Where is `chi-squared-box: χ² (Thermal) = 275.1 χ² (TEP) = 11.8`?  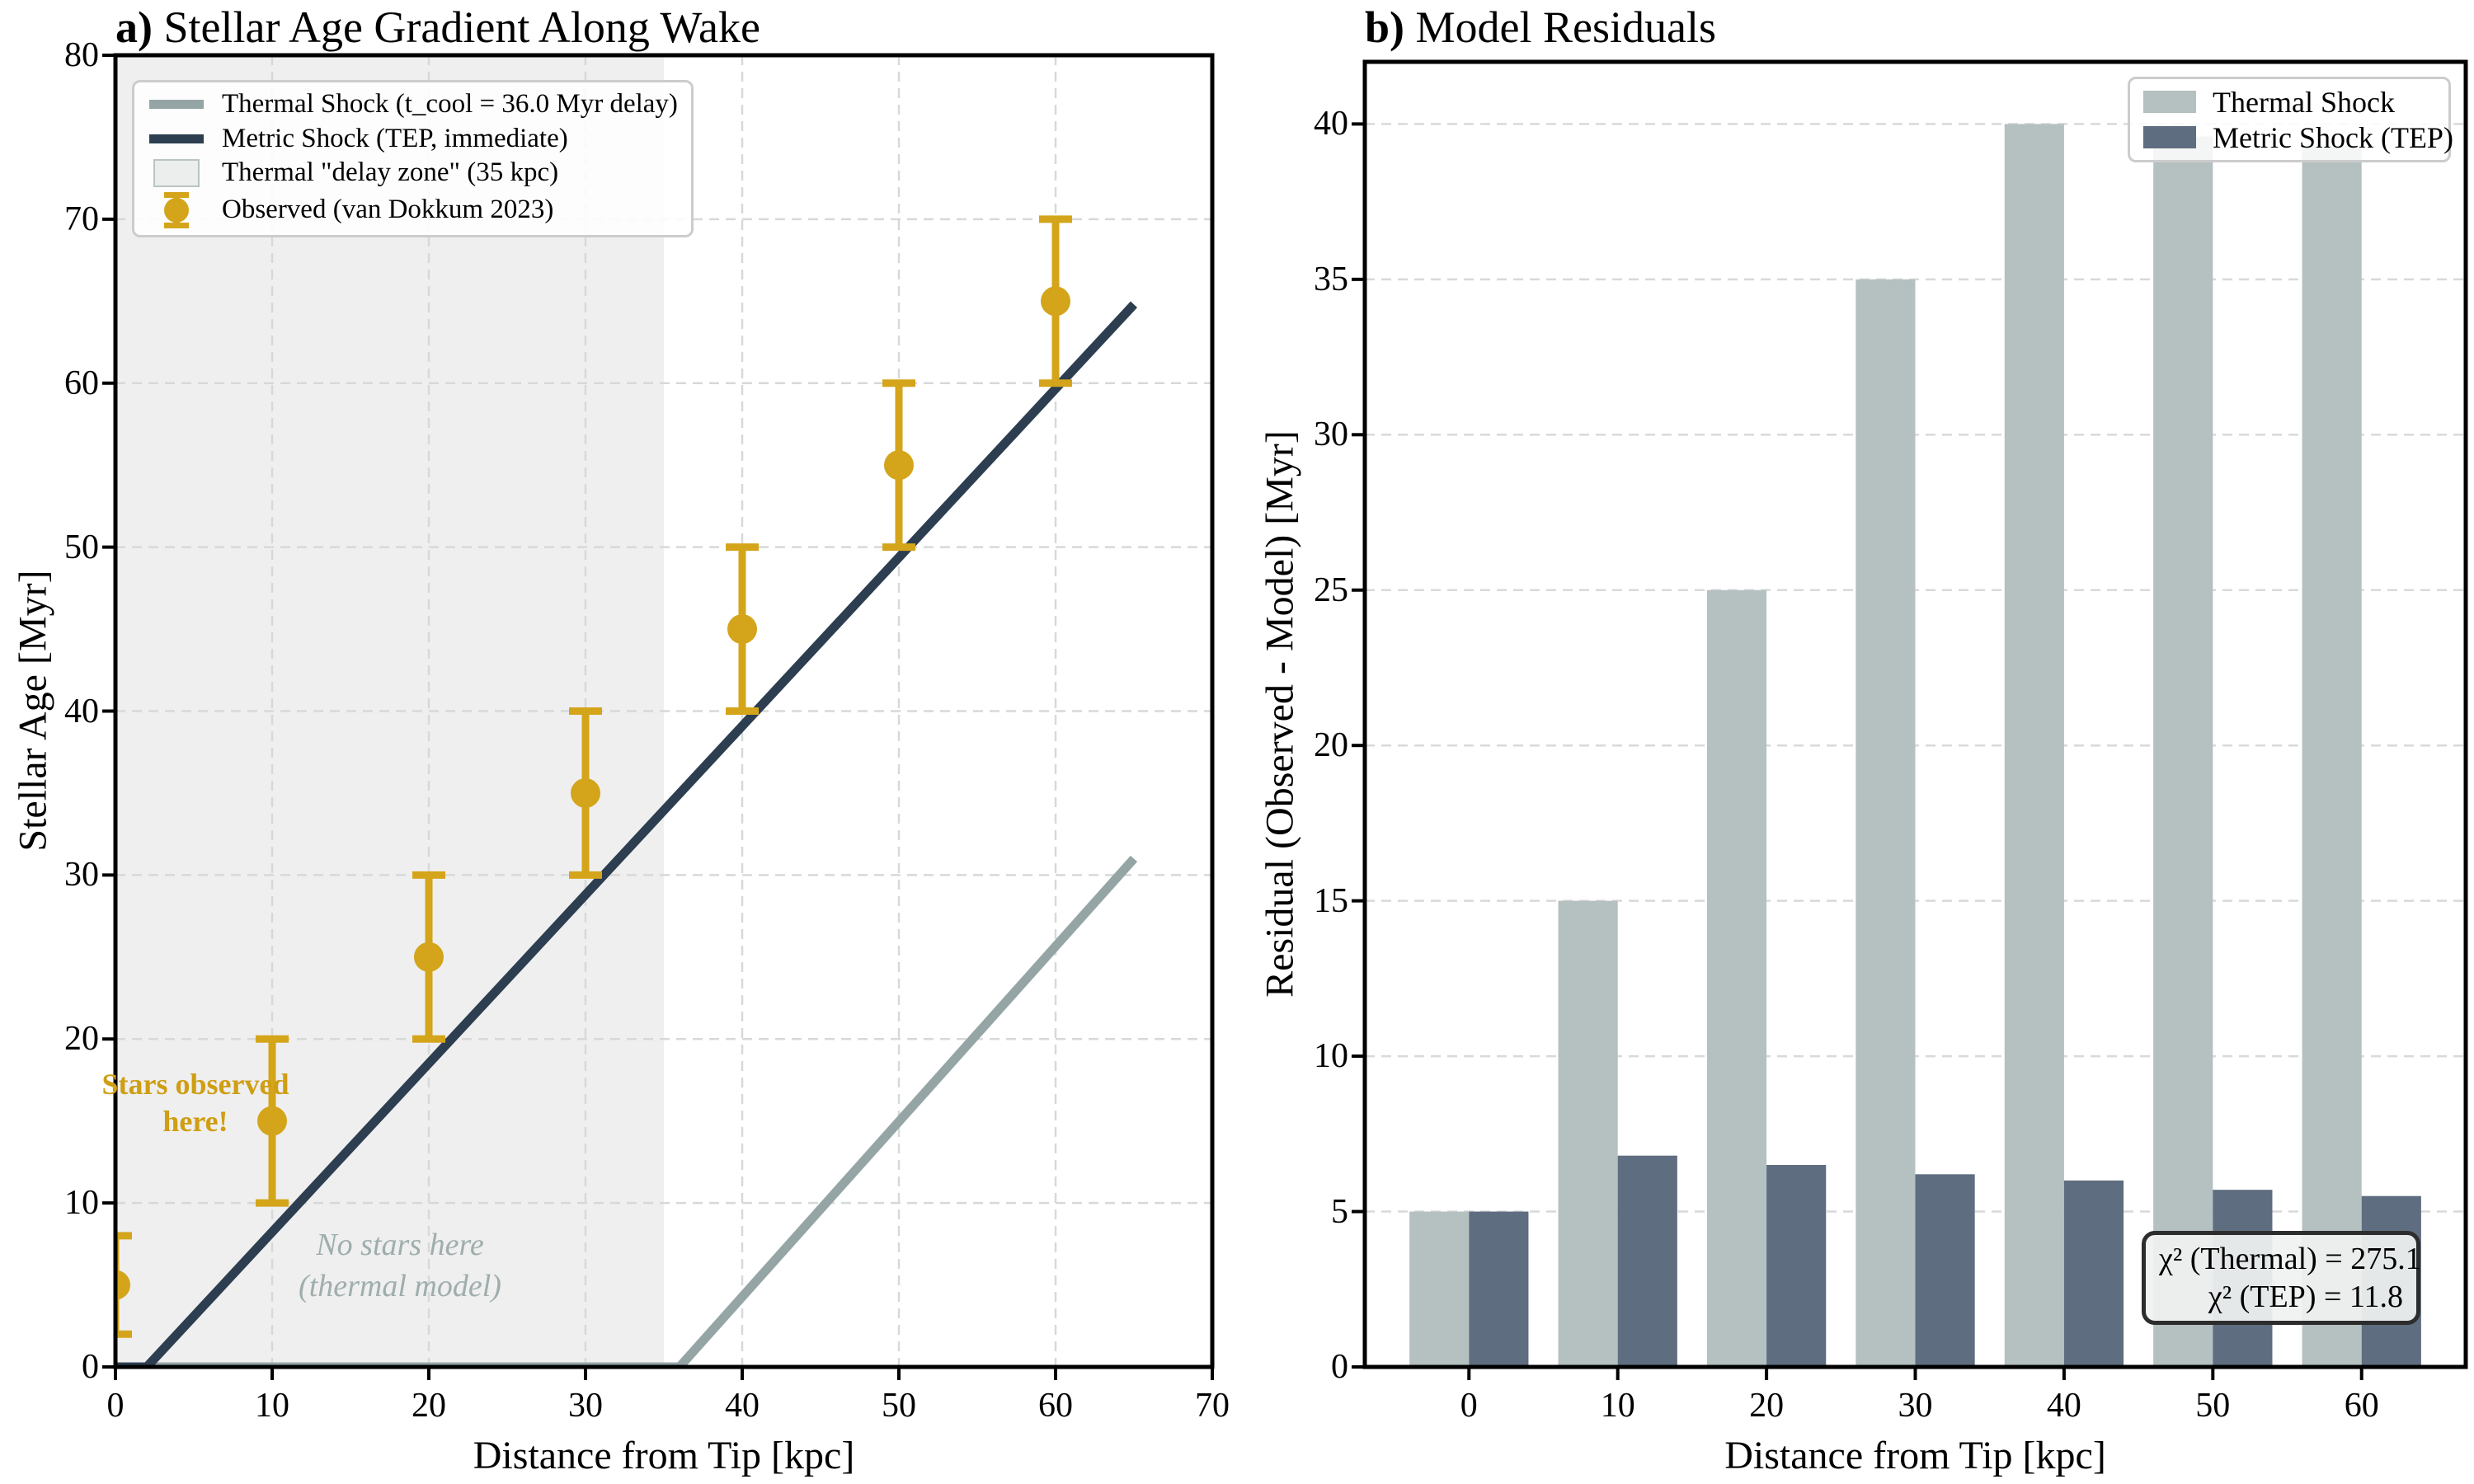
chi-squared-box: χ² (Thermal) = 275.1 χ² (TEP) = 11.8 is located at coordinates (2281, 1278).